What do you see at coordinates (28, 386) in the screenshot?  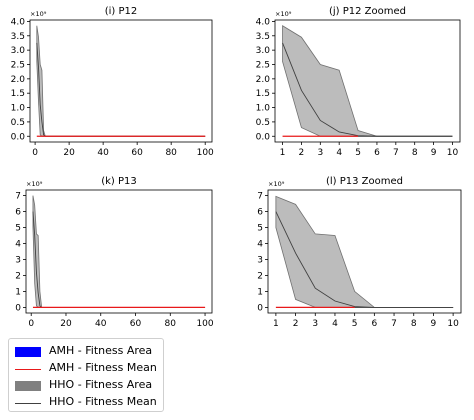 I see `legend-swatch-hho-area` at bounding box center [28, 386].